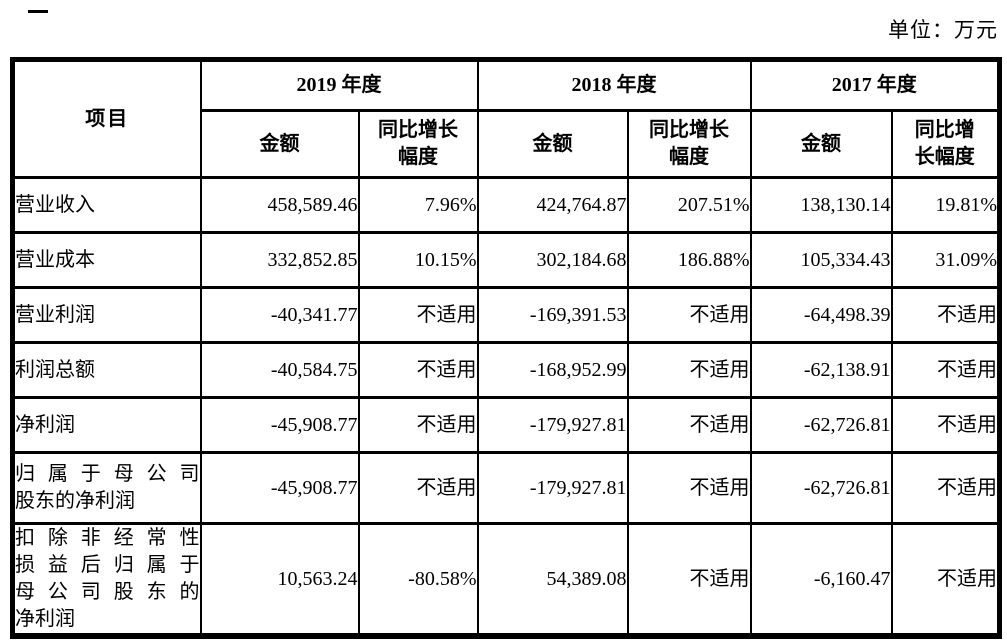 This screenshot has height=644, width=1007. Describe the element at coordinates (552, 580) in the screenshot. I see `cell-value: 54,389.08` at that location.